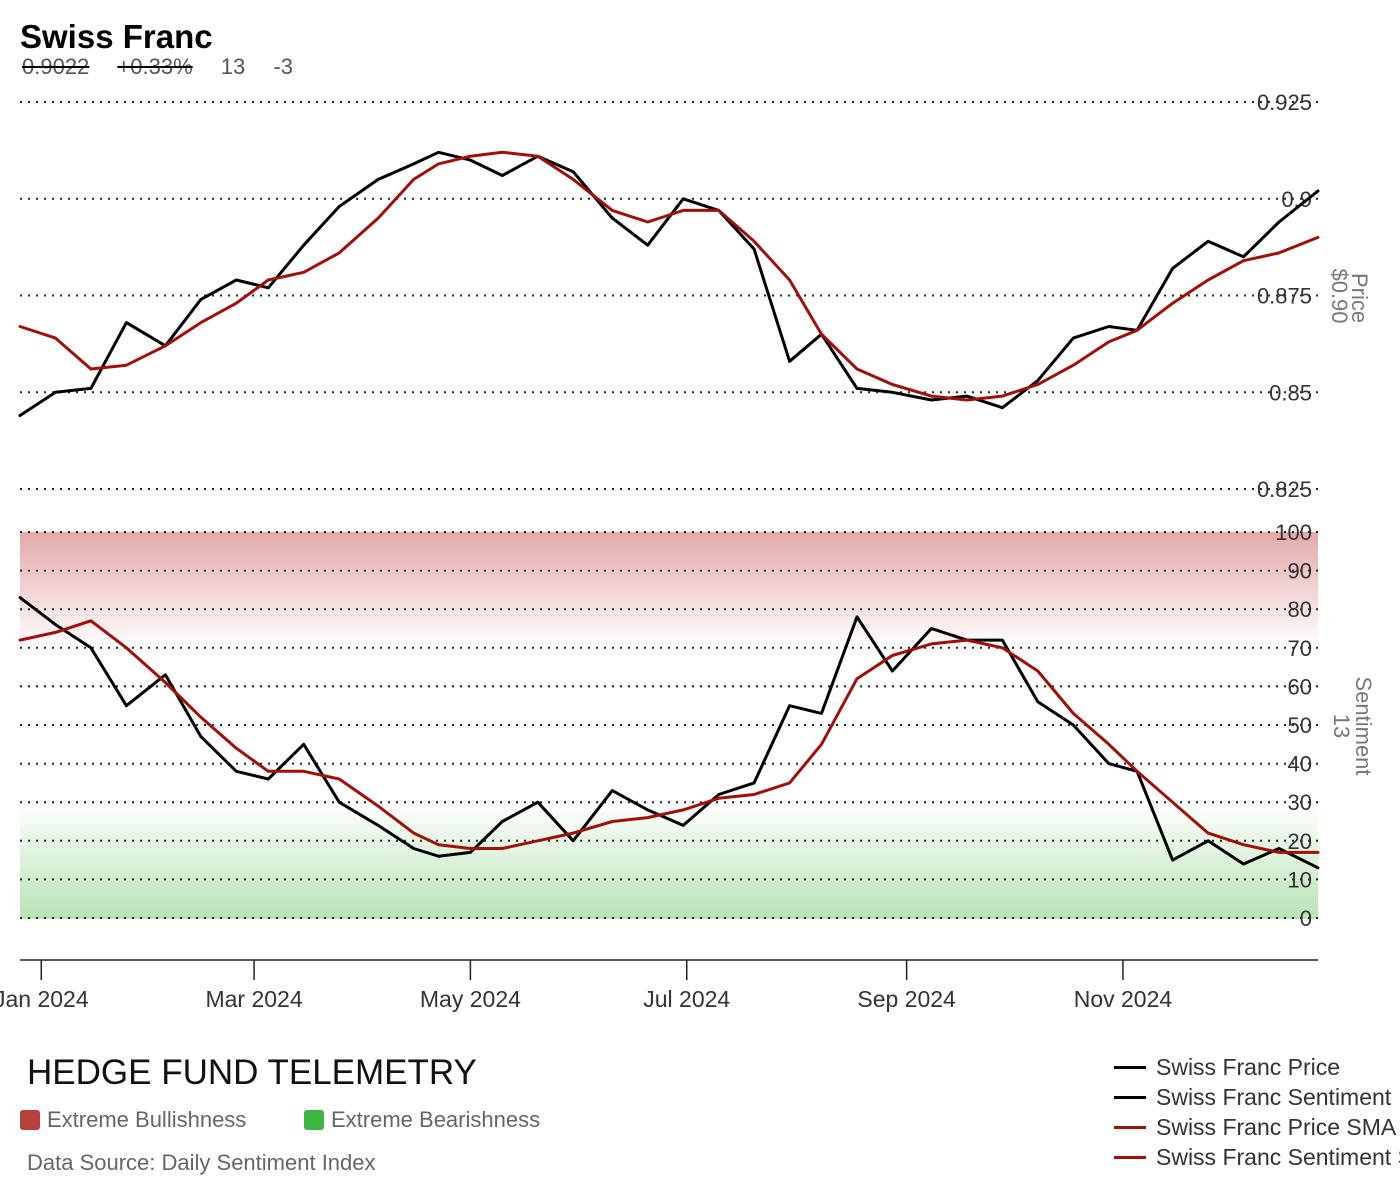 The image size is (1400, 1200). Describe the element at coordinates (1284, 489) in the screenshot. I see `price-tick-label: 0.825` at that location.